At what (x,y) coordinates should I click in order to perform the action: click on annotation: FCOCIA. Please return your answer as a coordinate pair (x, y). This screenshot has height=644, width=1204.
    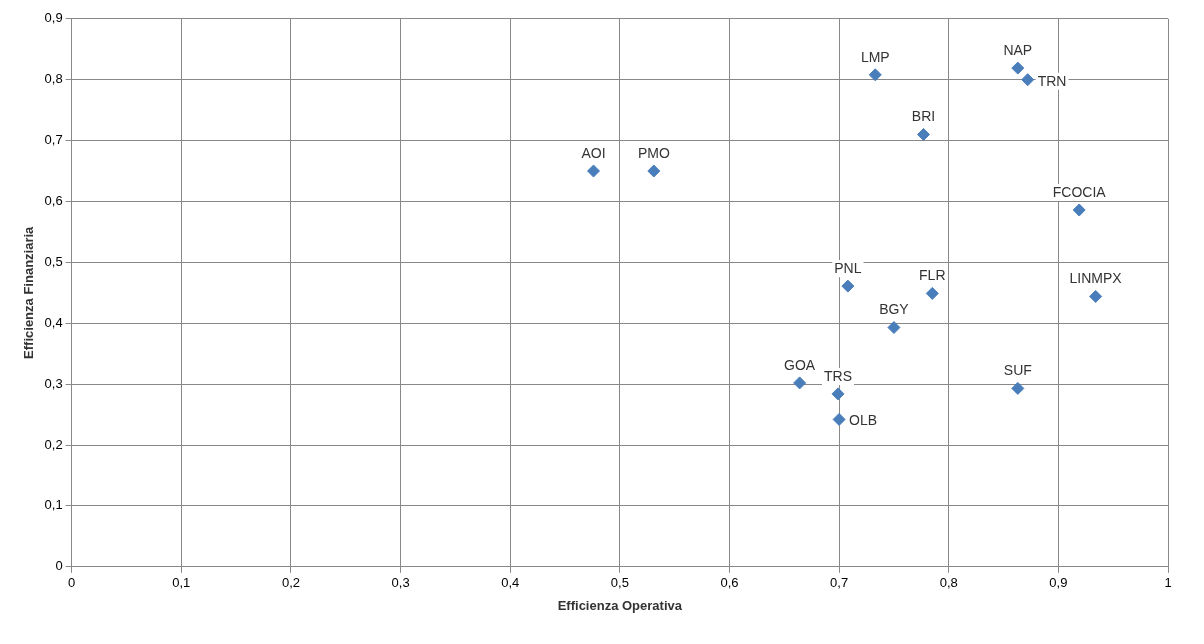
    Looking at the image, I should click on (1079, 191).